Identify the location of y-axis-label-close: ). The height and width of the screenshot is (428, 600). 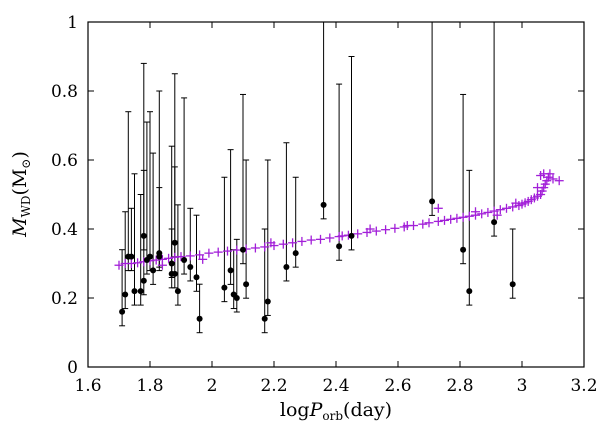
(20, 154).